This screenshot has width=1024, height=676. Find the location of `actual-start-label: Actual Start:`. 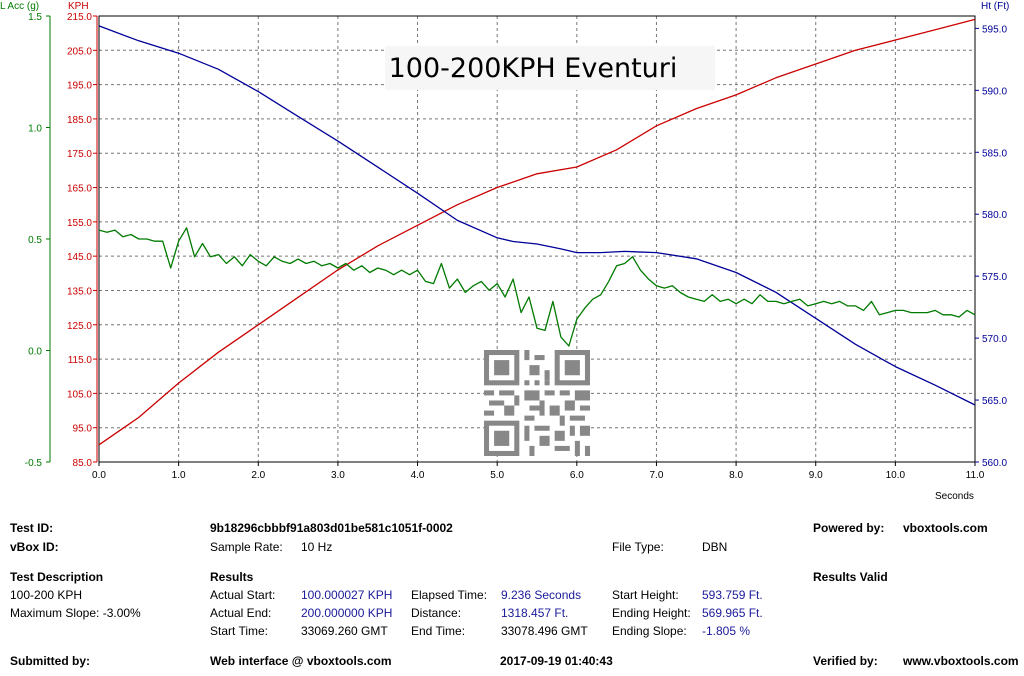

actual-start-label: Actual Start: is located at coordinates (243, 595).